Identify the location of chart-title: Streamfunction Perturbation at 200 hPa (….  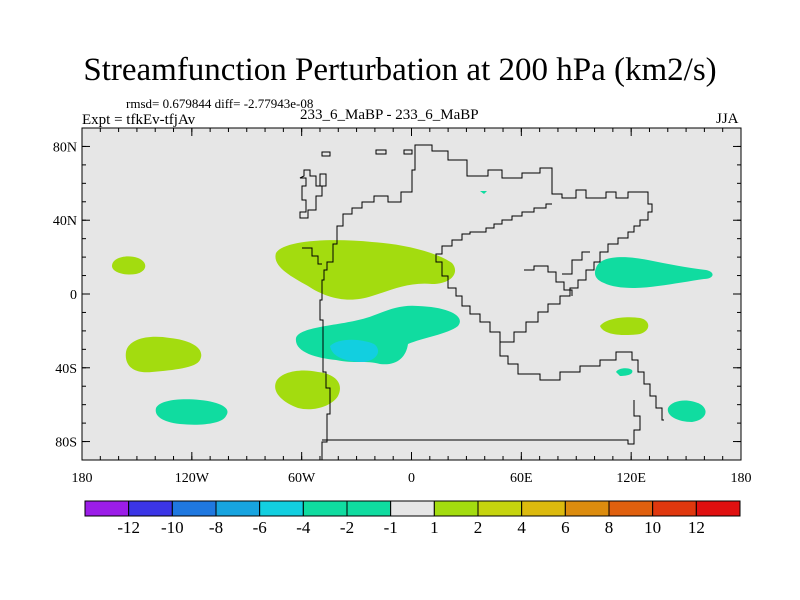
(400, 70).